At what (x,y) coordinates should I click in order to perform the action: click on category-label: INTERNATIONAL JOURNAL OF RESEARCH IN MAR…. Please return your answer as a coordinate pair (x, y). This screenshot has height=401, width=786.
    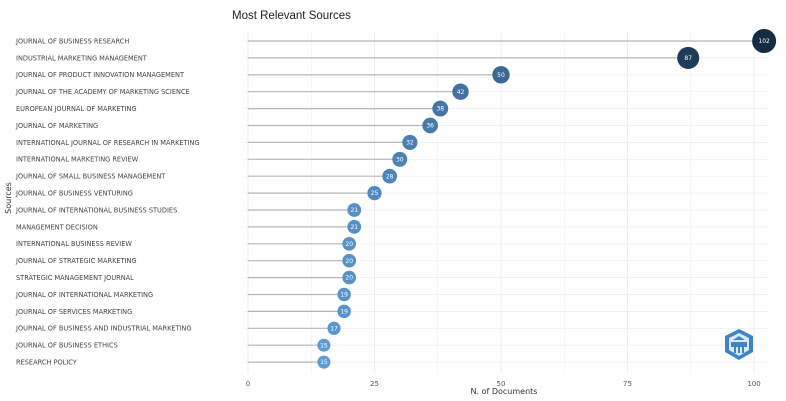
    Looking at the image, I should click on (108, 143).